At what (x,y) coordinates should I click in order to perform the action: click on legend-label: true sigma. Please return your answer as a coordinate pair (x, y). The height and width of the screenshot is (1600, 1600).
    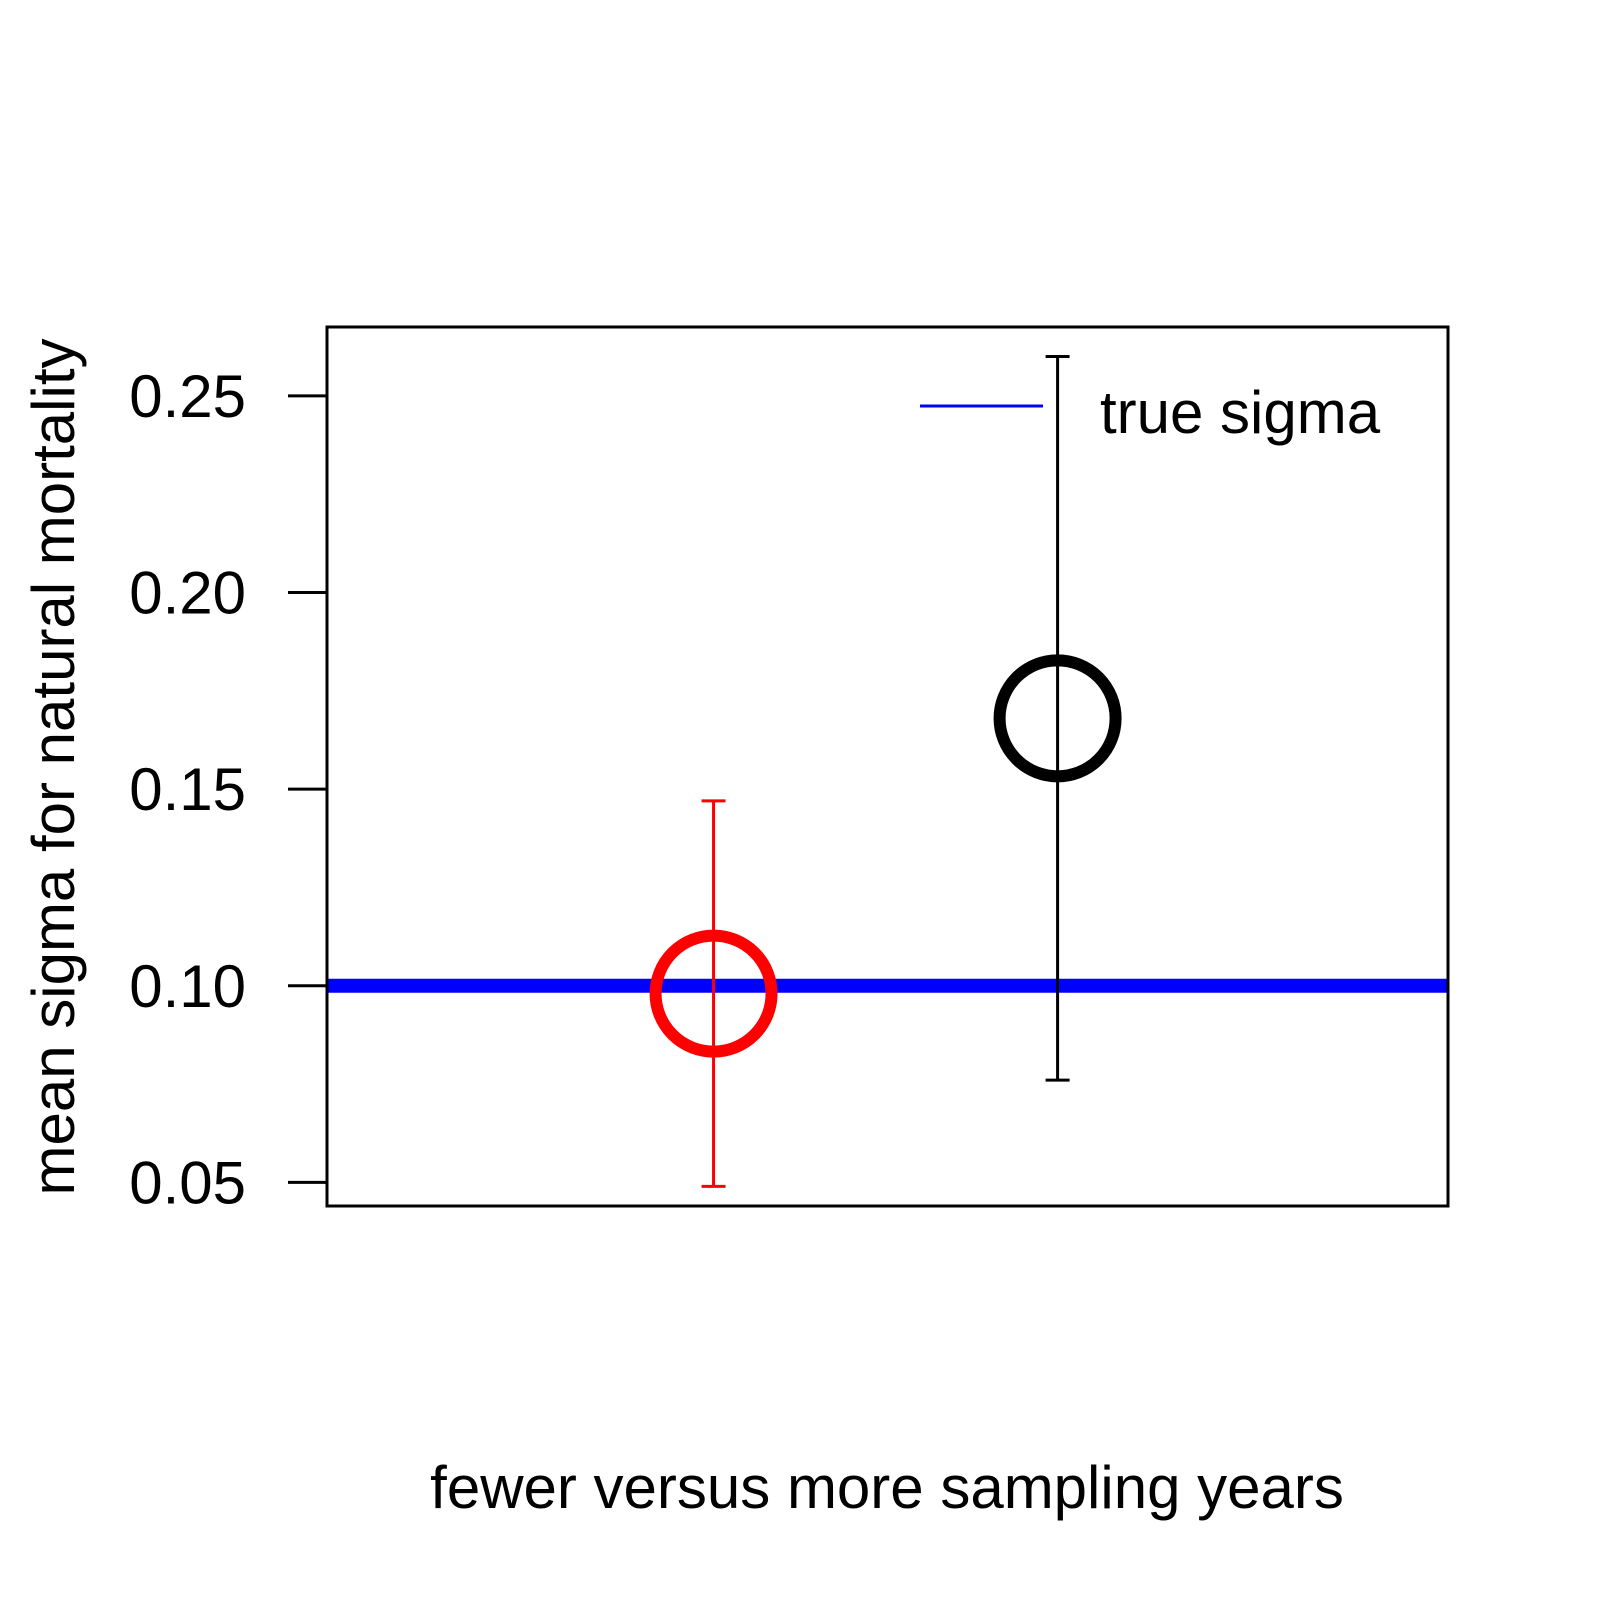
    Looking at the image, I should click on (1240, 412).